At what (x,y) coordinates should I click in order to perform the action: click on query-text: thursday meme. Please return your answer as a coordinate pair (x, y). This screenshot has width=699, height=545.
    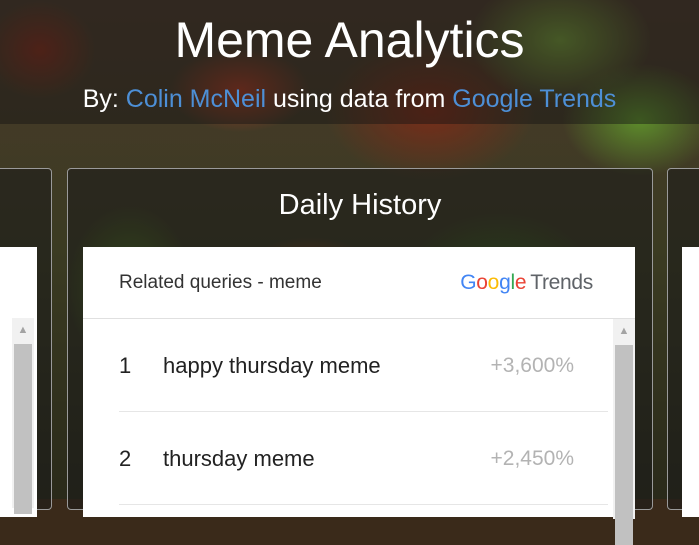
    Looking at the image, I should click on (239, 458).